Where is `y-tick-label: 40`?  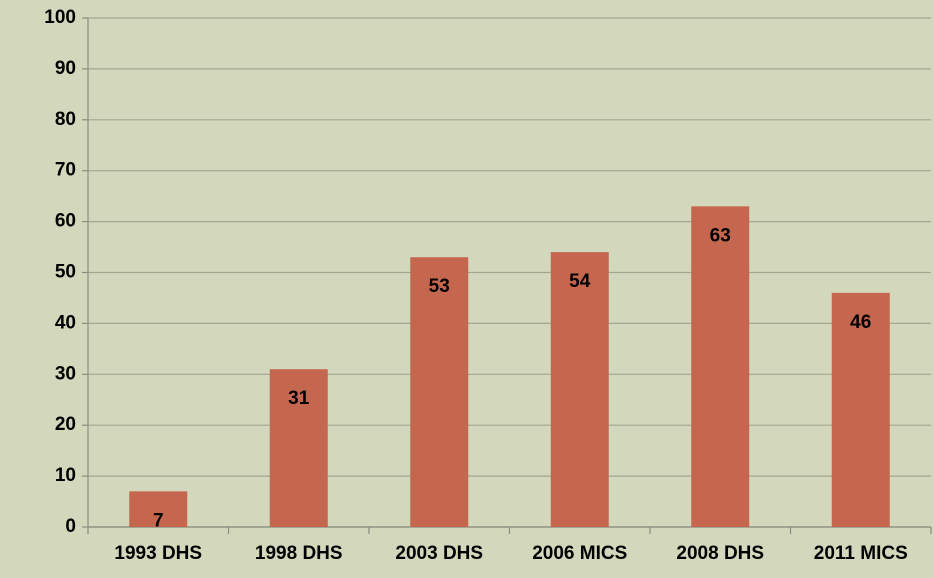 y-tick-label: 40 is located at coordinates (65, 322).